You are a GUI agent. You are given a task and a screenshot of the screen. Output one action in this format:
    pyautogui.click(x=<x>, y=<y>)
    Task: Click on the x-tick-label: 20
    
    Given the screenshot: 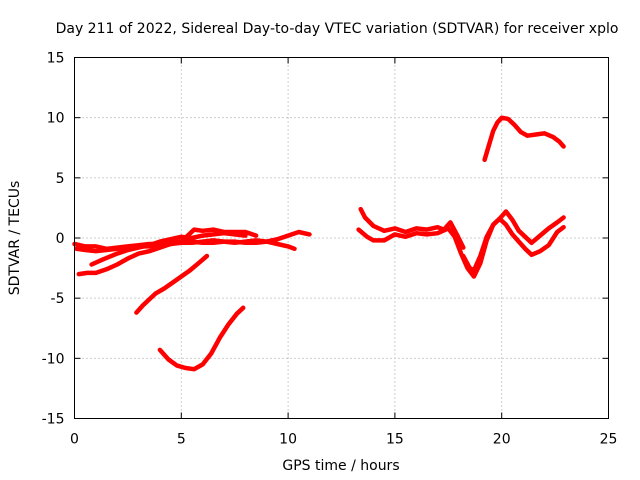 What is the action you would take?
    pyautogui.click(x=502, y=440)
    